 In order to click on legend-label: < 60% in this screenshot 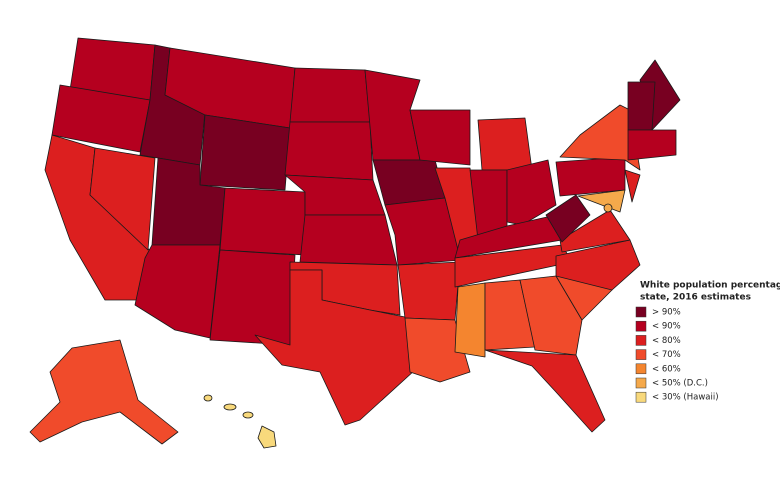, I will do `click(666, 369)`.